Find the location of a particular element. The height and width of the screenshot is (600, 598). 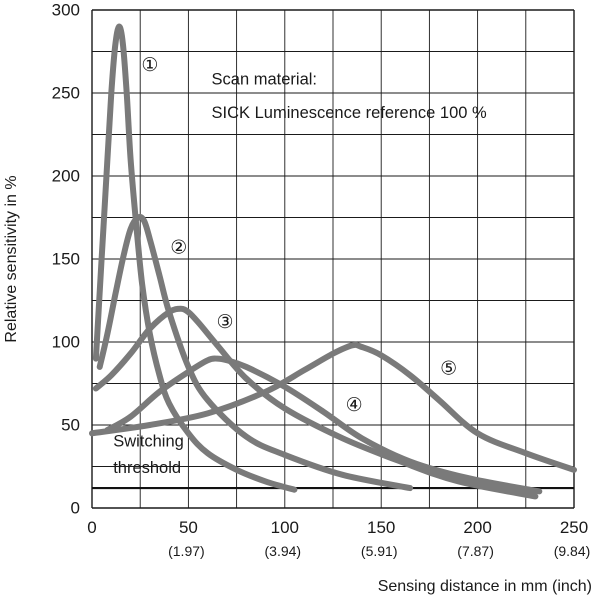

y-axis-title: Relative sensitivity in % is located at coordinates (11, 258).